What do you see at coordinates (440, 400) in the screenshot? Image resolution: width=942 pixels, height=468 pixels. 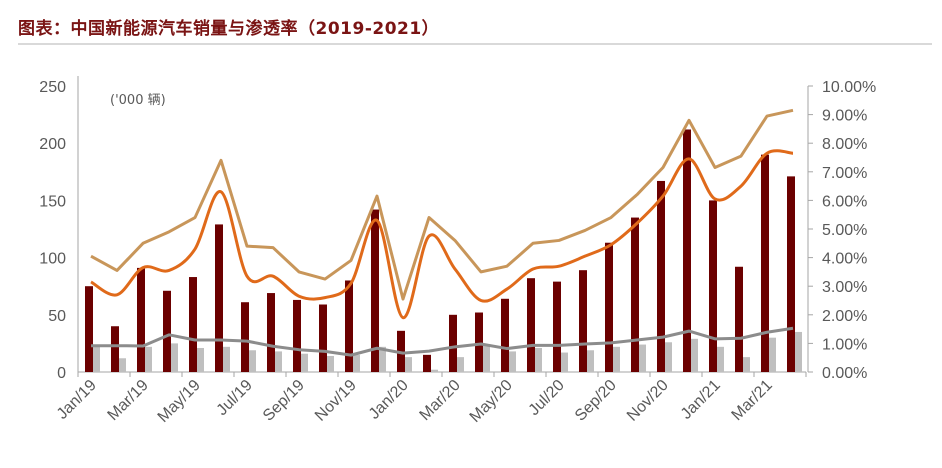 I see `x-tick-label: Mar/20` at bounding box center [440, 400].